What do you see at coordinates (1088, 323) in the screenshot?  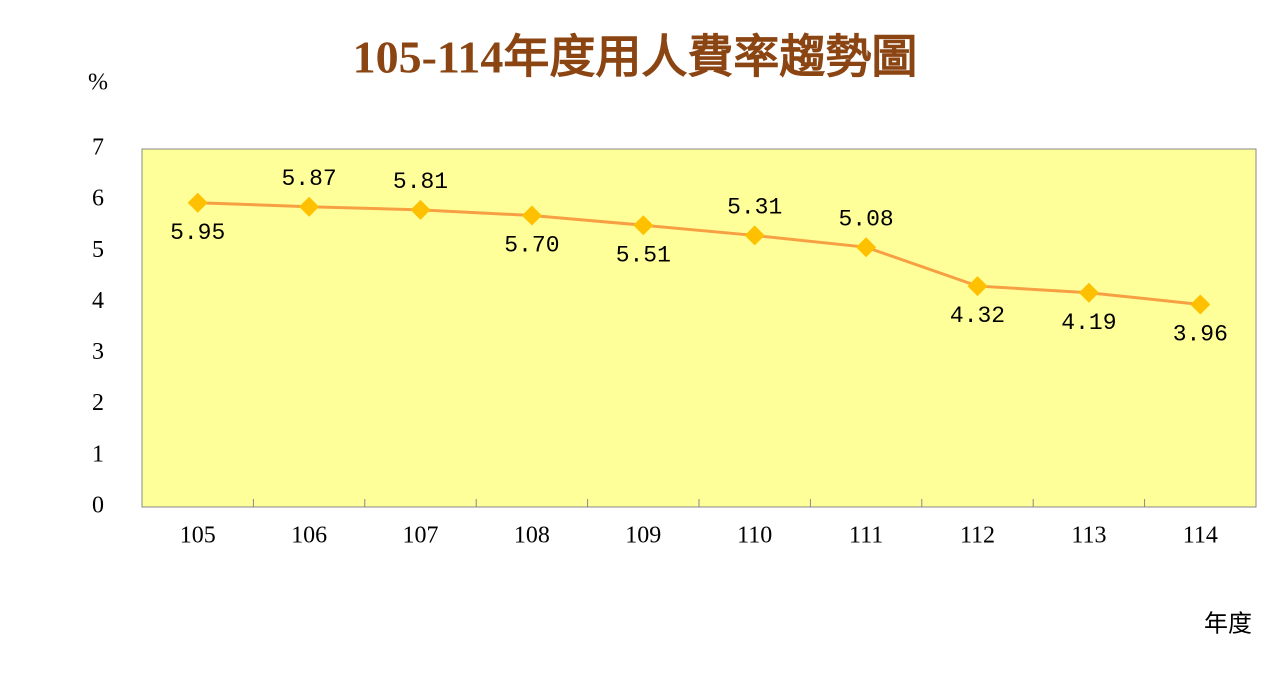 I see `data-label: 4.19` at bounding box center [1088, 323].